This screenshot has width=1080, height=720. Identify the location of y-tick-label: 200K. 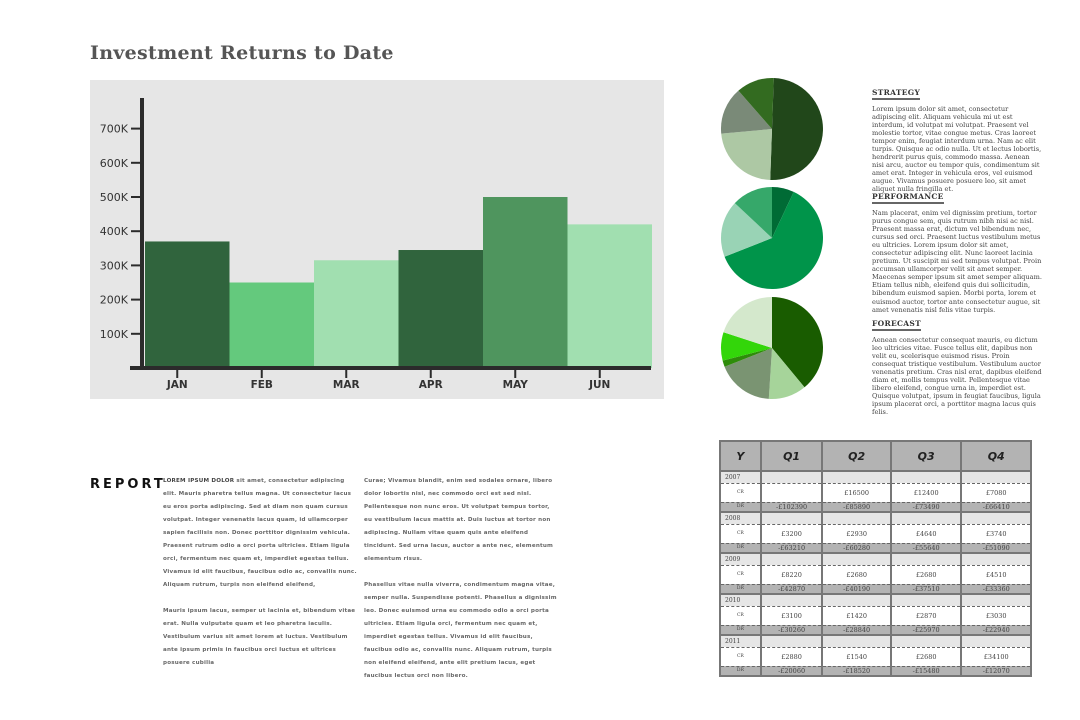
(114, 300).